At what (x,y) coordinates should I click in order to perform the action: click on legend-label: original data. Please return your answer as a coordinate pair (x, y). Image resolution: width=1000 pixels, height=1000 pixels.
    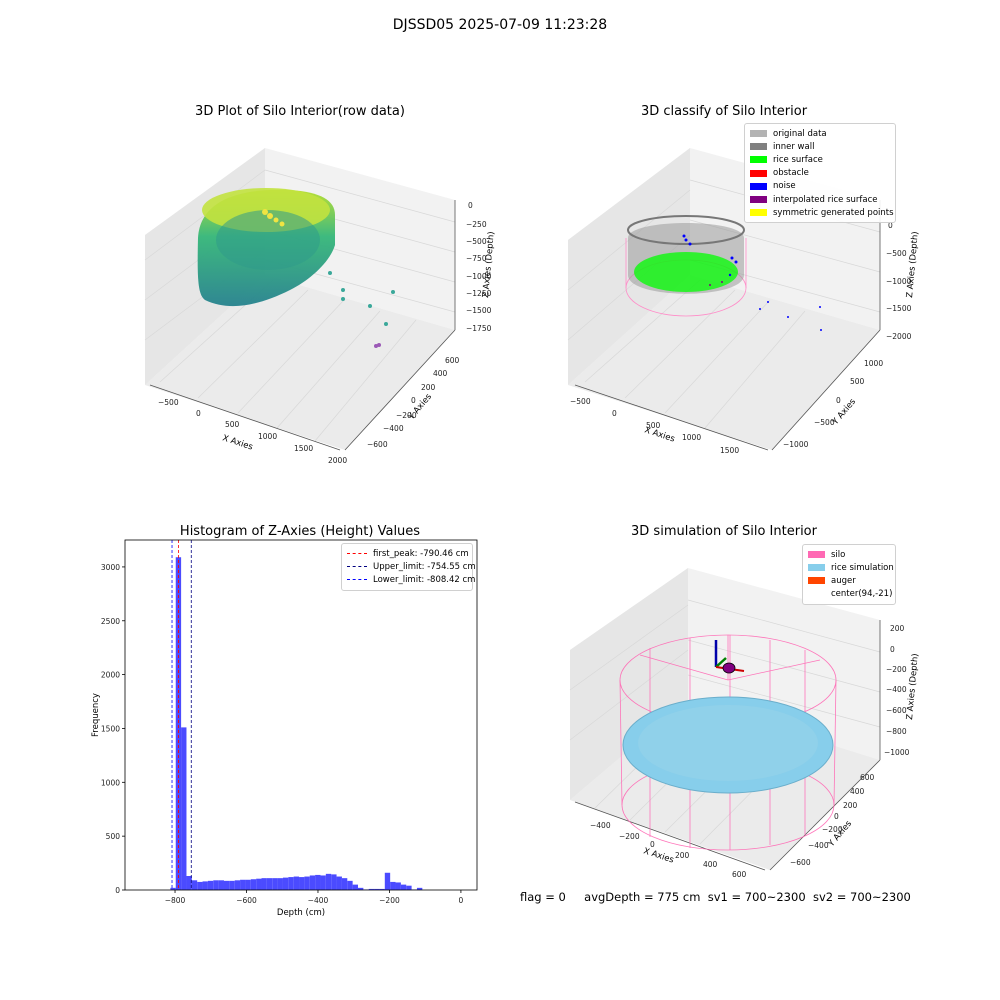
    Looking at the image, I should click on (800, 133).